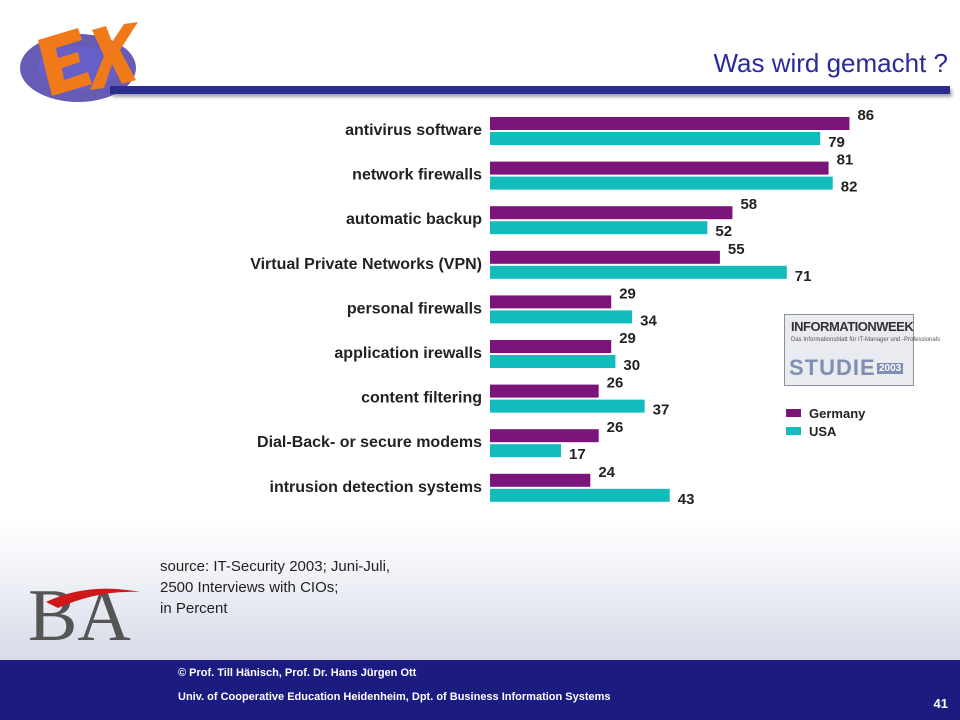 The height and width of the screenshot is (720, 960). I want to click on source-line-2: 2500 Interviews with CIOs;, so click(249, 587).